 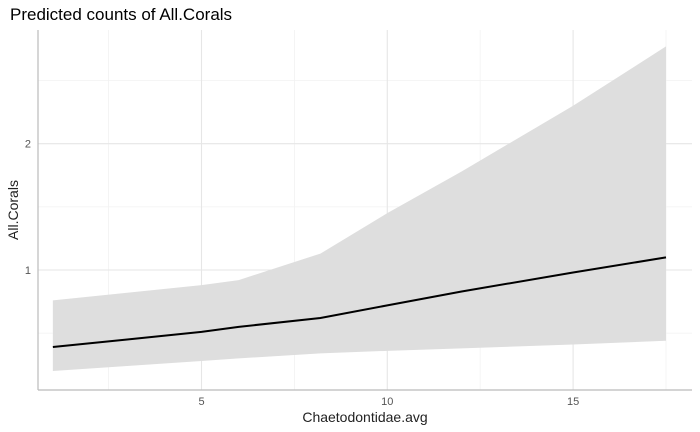 What do you see at coordinates (387, 402) in the screenshot?
I see `x-tick-label: 10` at bounding box center [387, 402].